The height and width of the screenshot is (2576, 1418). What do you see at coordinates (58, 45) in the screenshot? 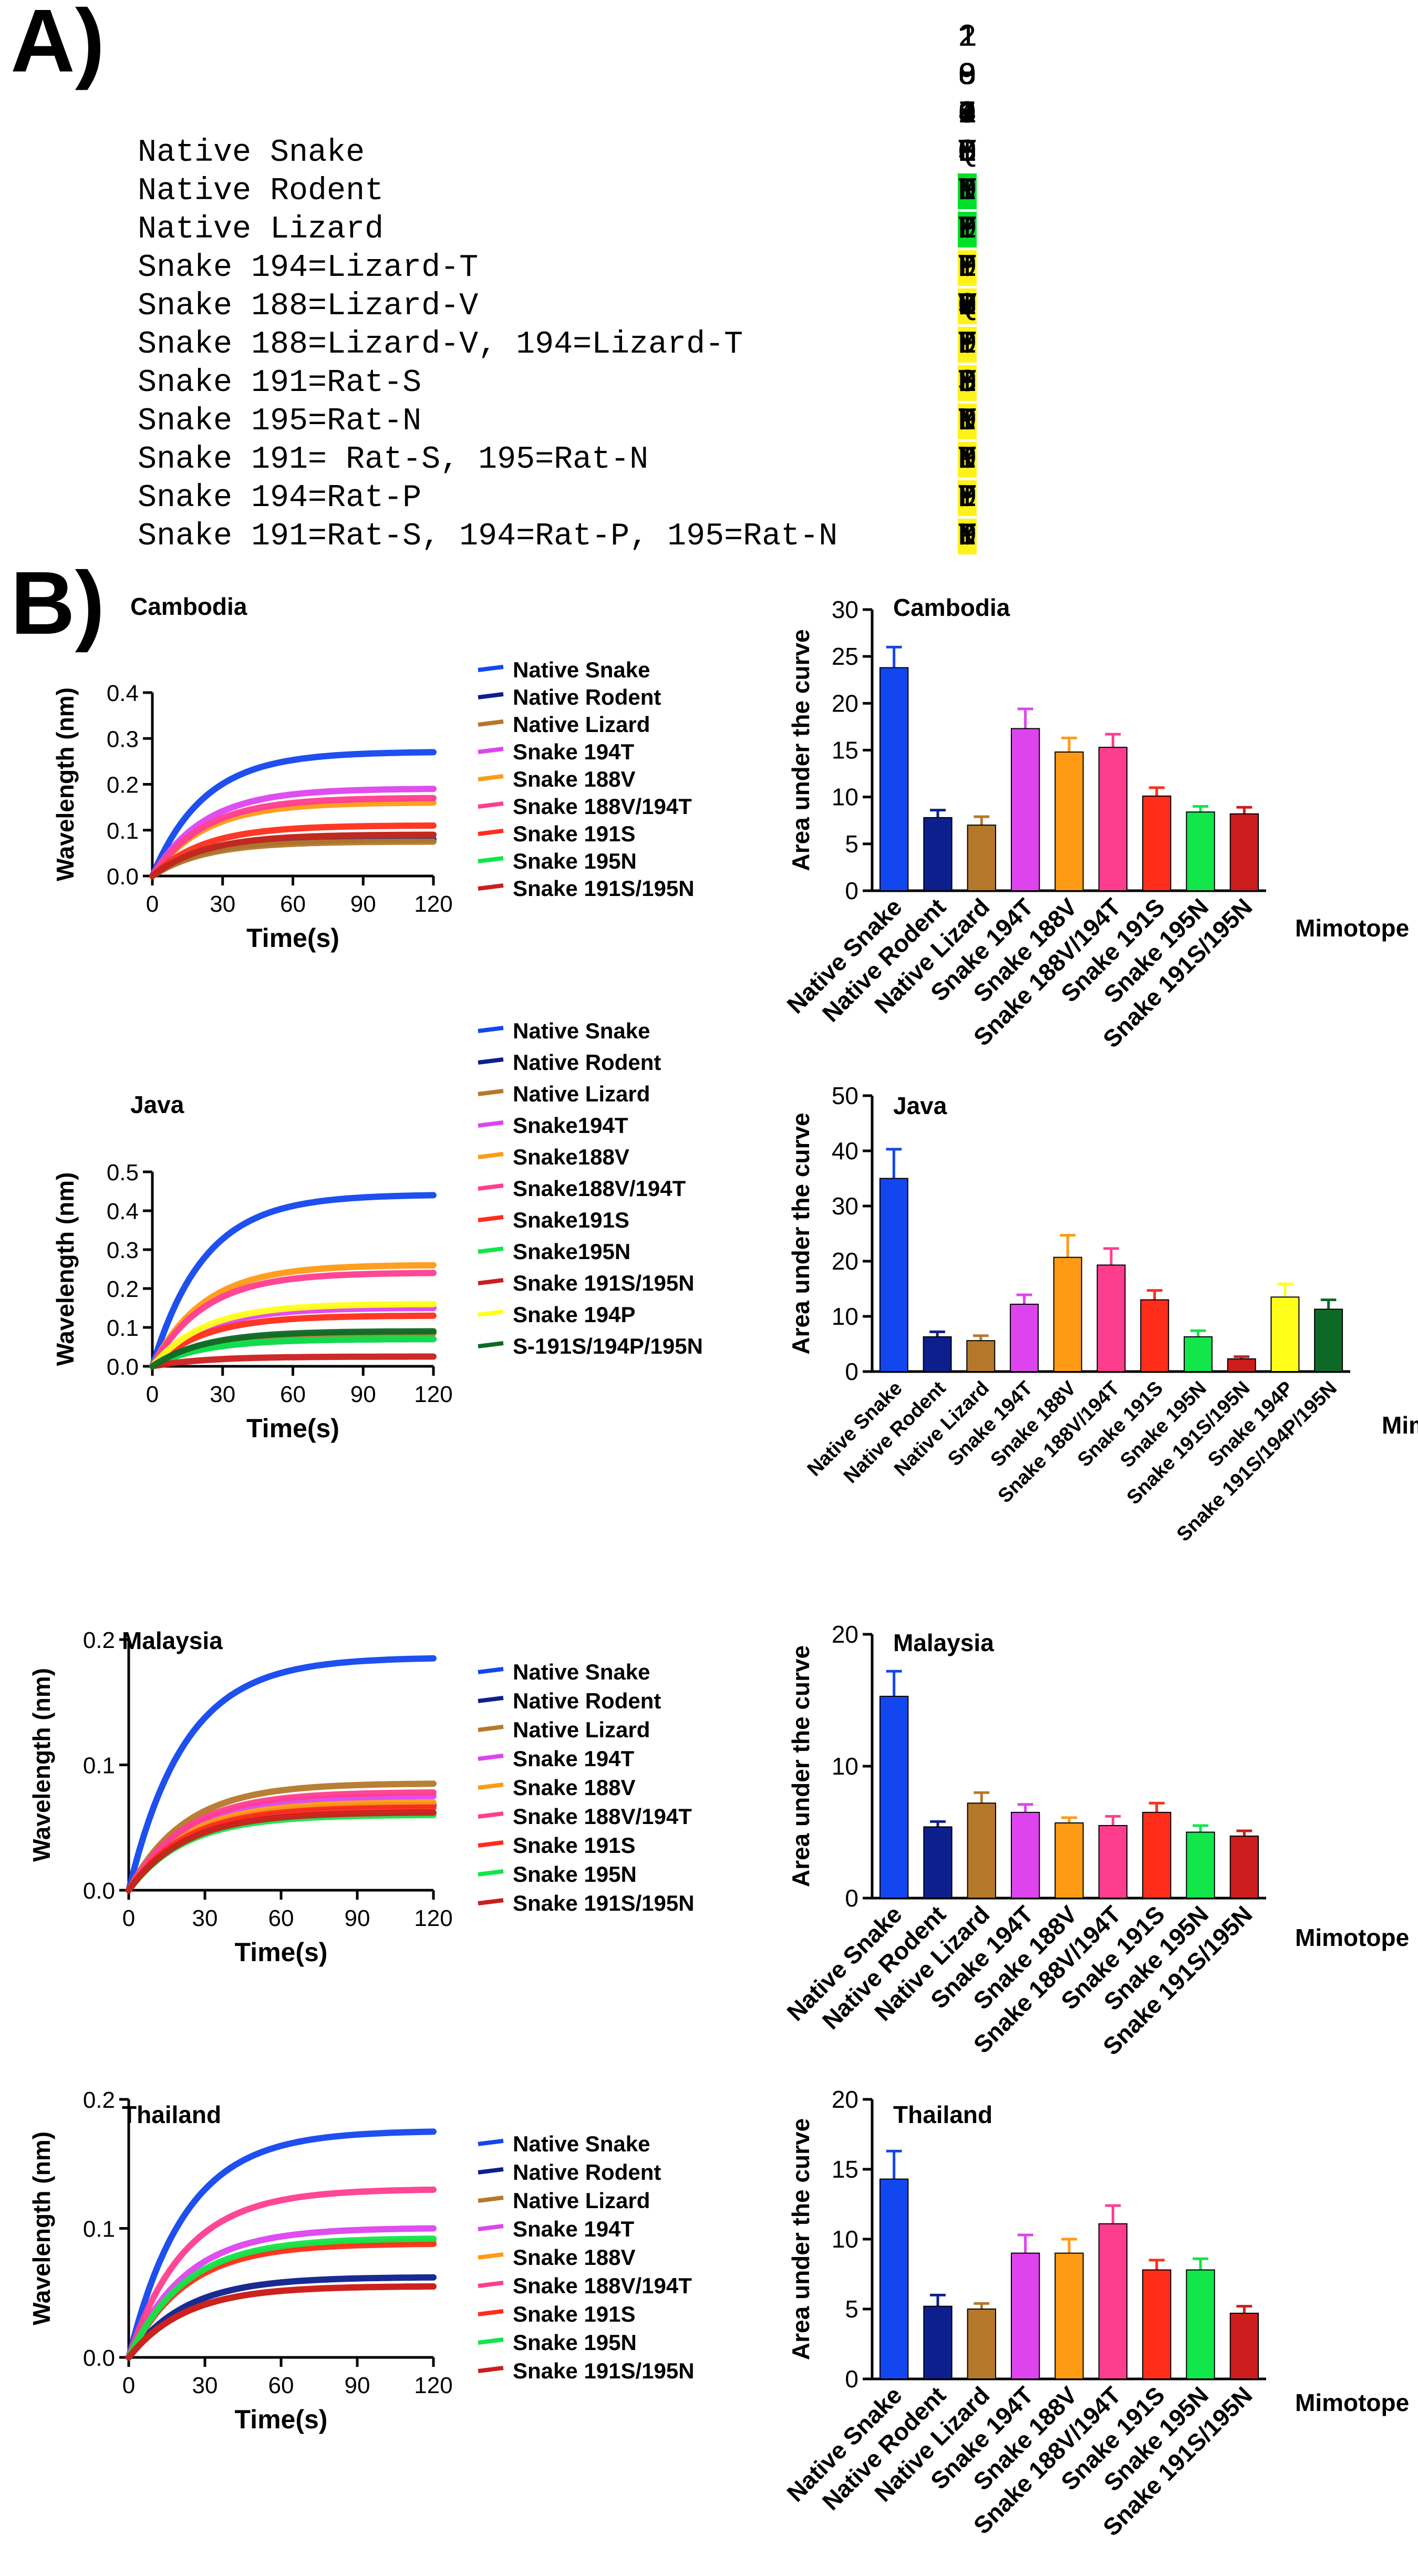
I see `panel-a-label: A)` at bounding box center [58, 45].